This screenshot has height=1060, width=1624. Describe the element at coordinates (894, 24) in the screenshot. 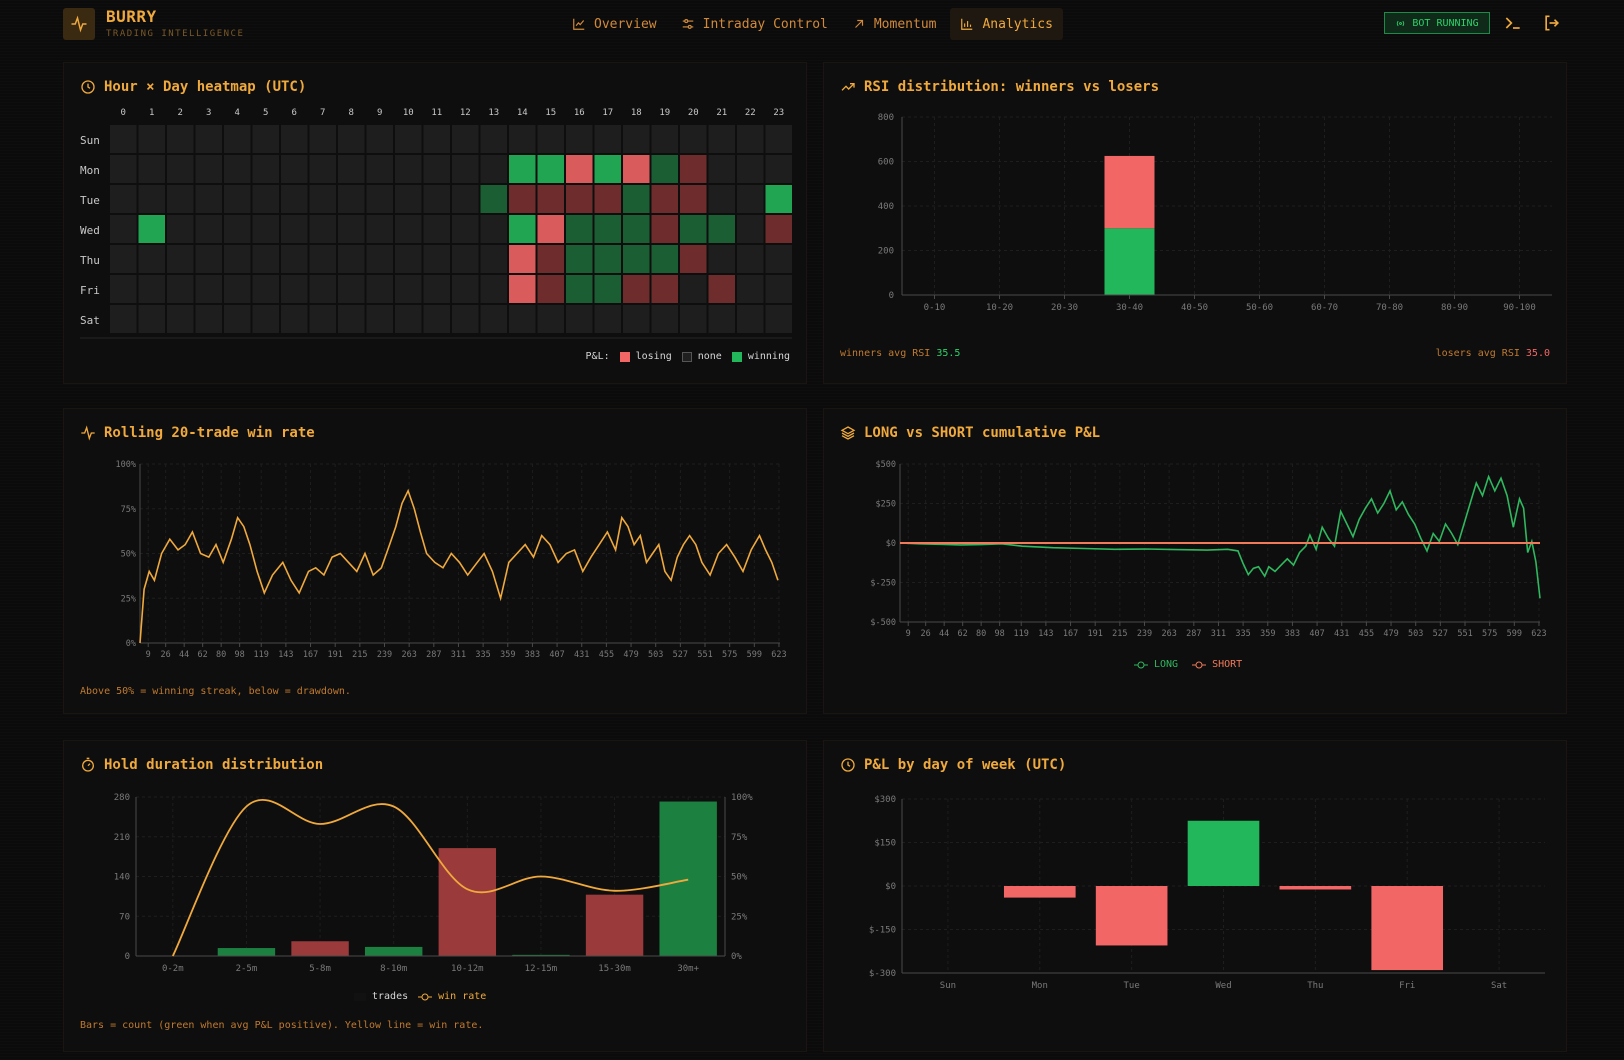

I see `nav-momentum: Momentum` at that location.